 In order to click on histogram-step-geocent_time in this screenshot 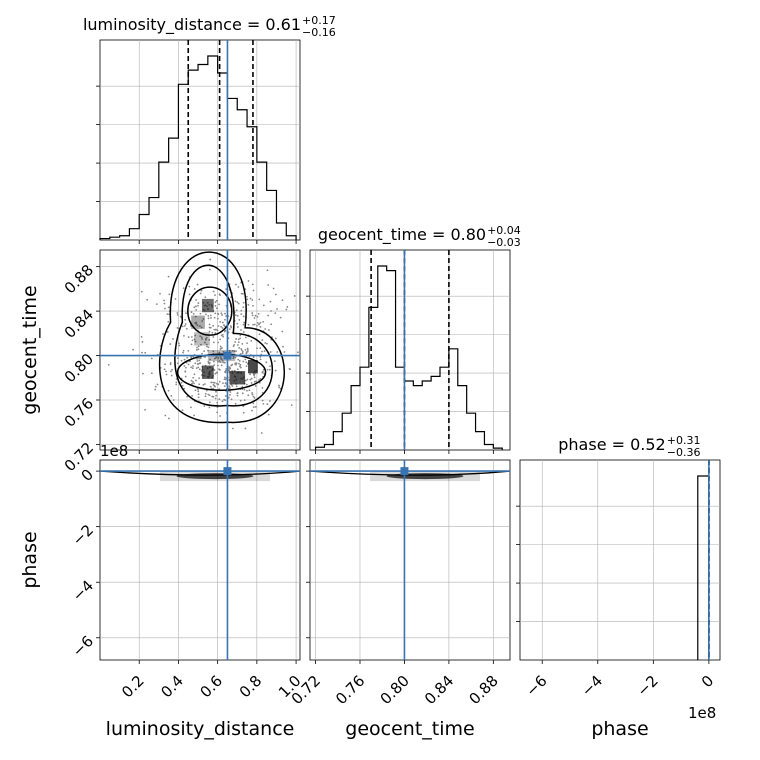, I will do `click(408, 357)`.